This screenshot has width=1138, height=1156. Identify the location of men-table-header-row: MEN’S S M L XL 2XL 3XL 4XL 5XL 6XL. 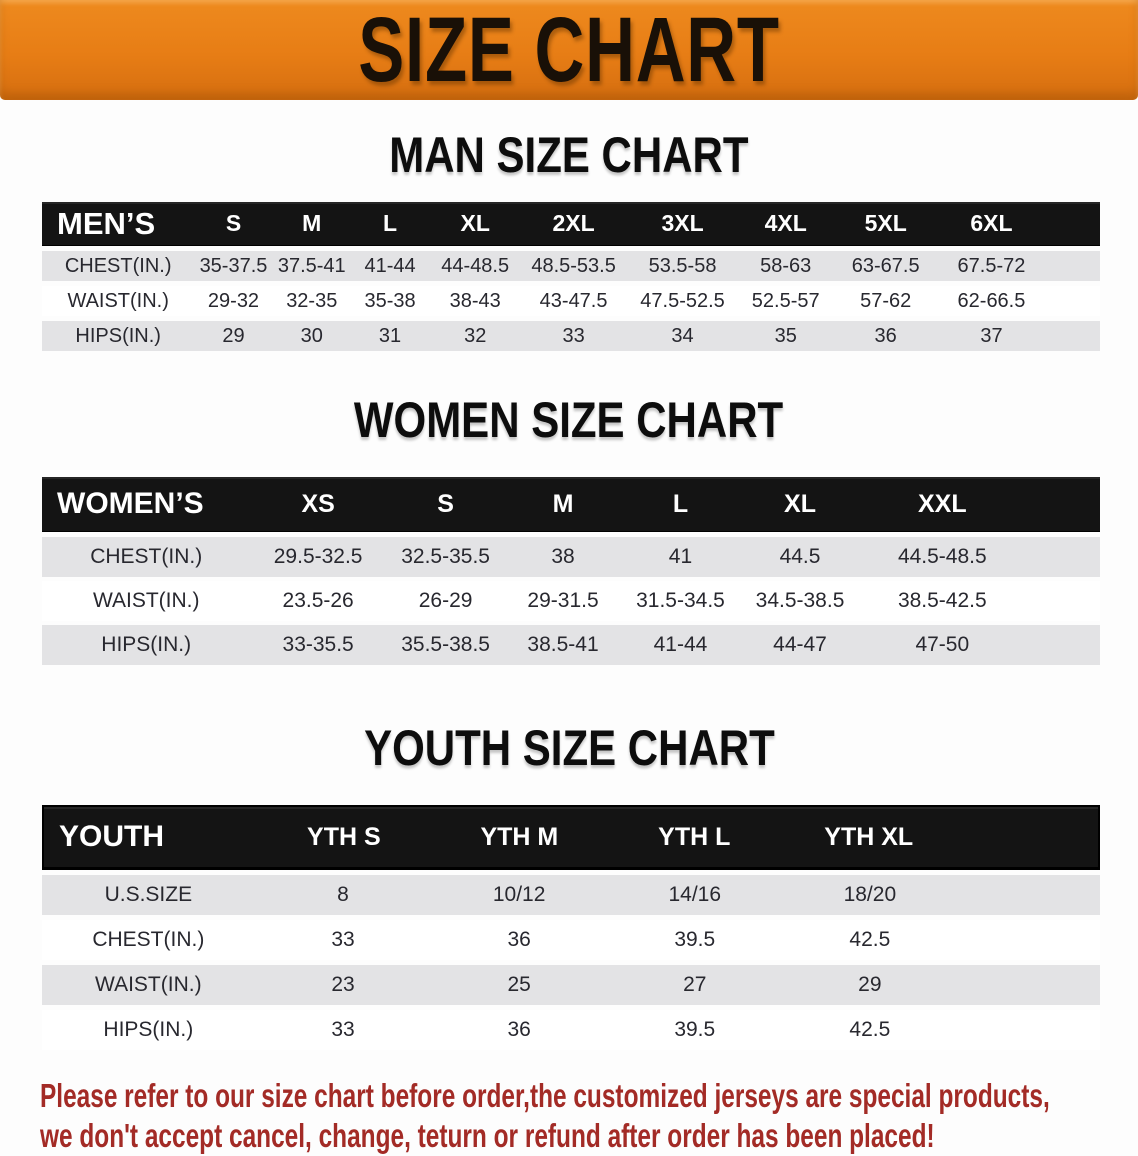
(571, 223).